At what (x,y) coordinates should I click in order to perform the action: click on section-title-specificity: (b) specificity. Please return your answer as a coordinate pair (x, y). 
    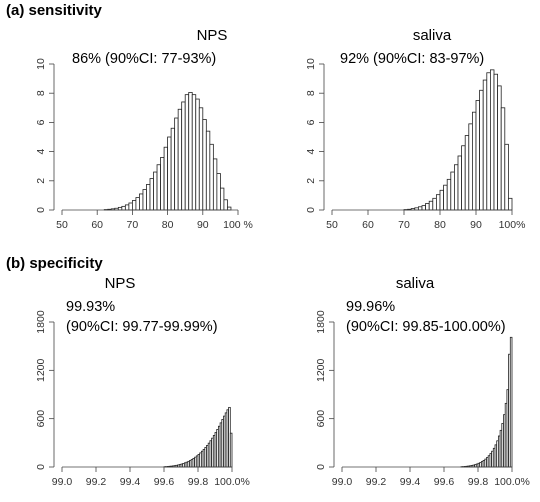
    Looking at the image, I should click on (54, 263).